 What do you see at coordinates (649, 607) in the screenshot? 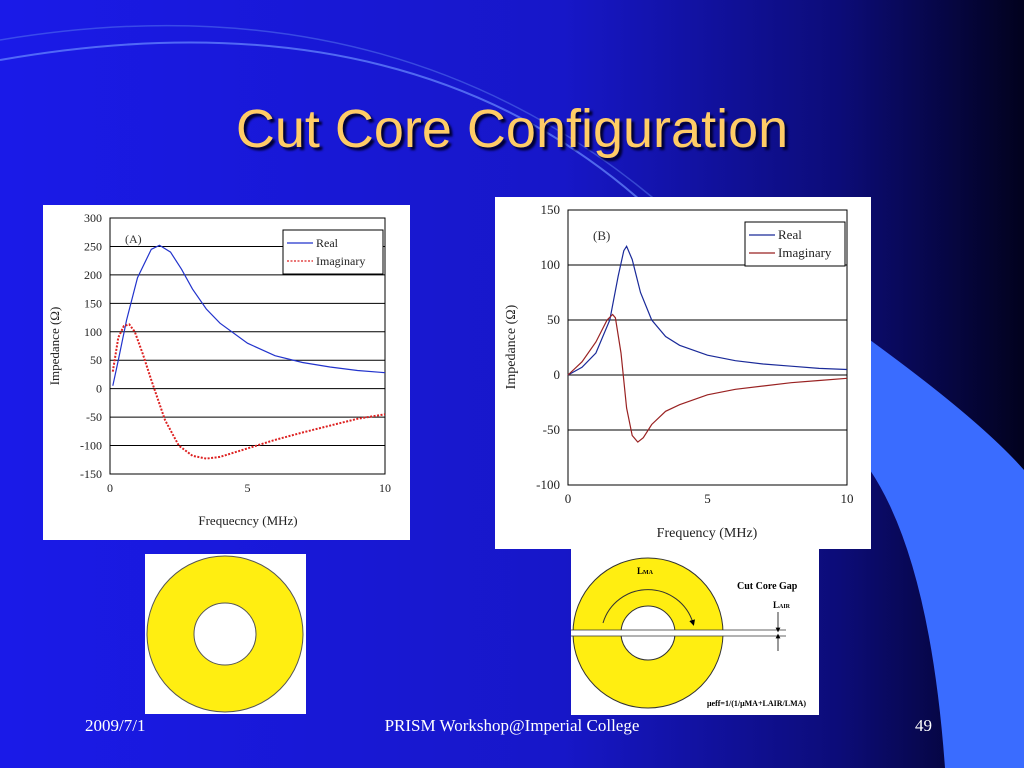
I see `magnetic-path-arrow` at bounding box center [649, 607].